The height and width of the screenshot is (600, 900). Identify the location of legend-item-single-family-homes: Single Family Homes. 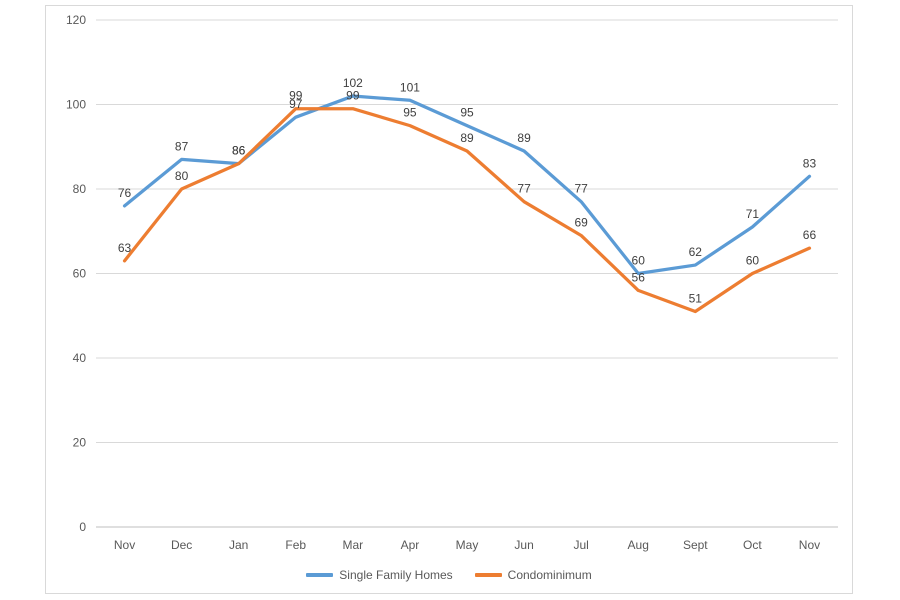
(379, 575).